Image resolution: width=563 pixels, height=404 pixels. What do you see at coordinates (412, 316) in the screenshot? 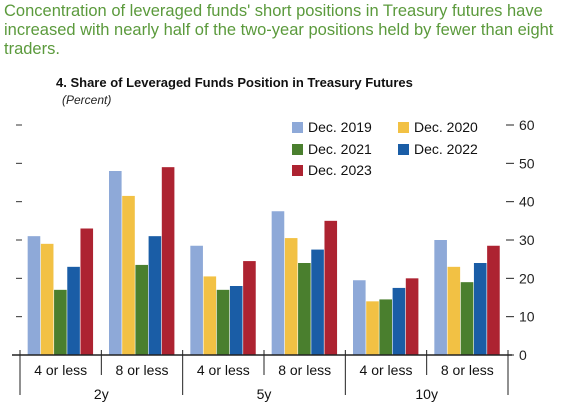
I see `bar-10y-4-or-less-Dec-2023` at bounding box center [412, 316].